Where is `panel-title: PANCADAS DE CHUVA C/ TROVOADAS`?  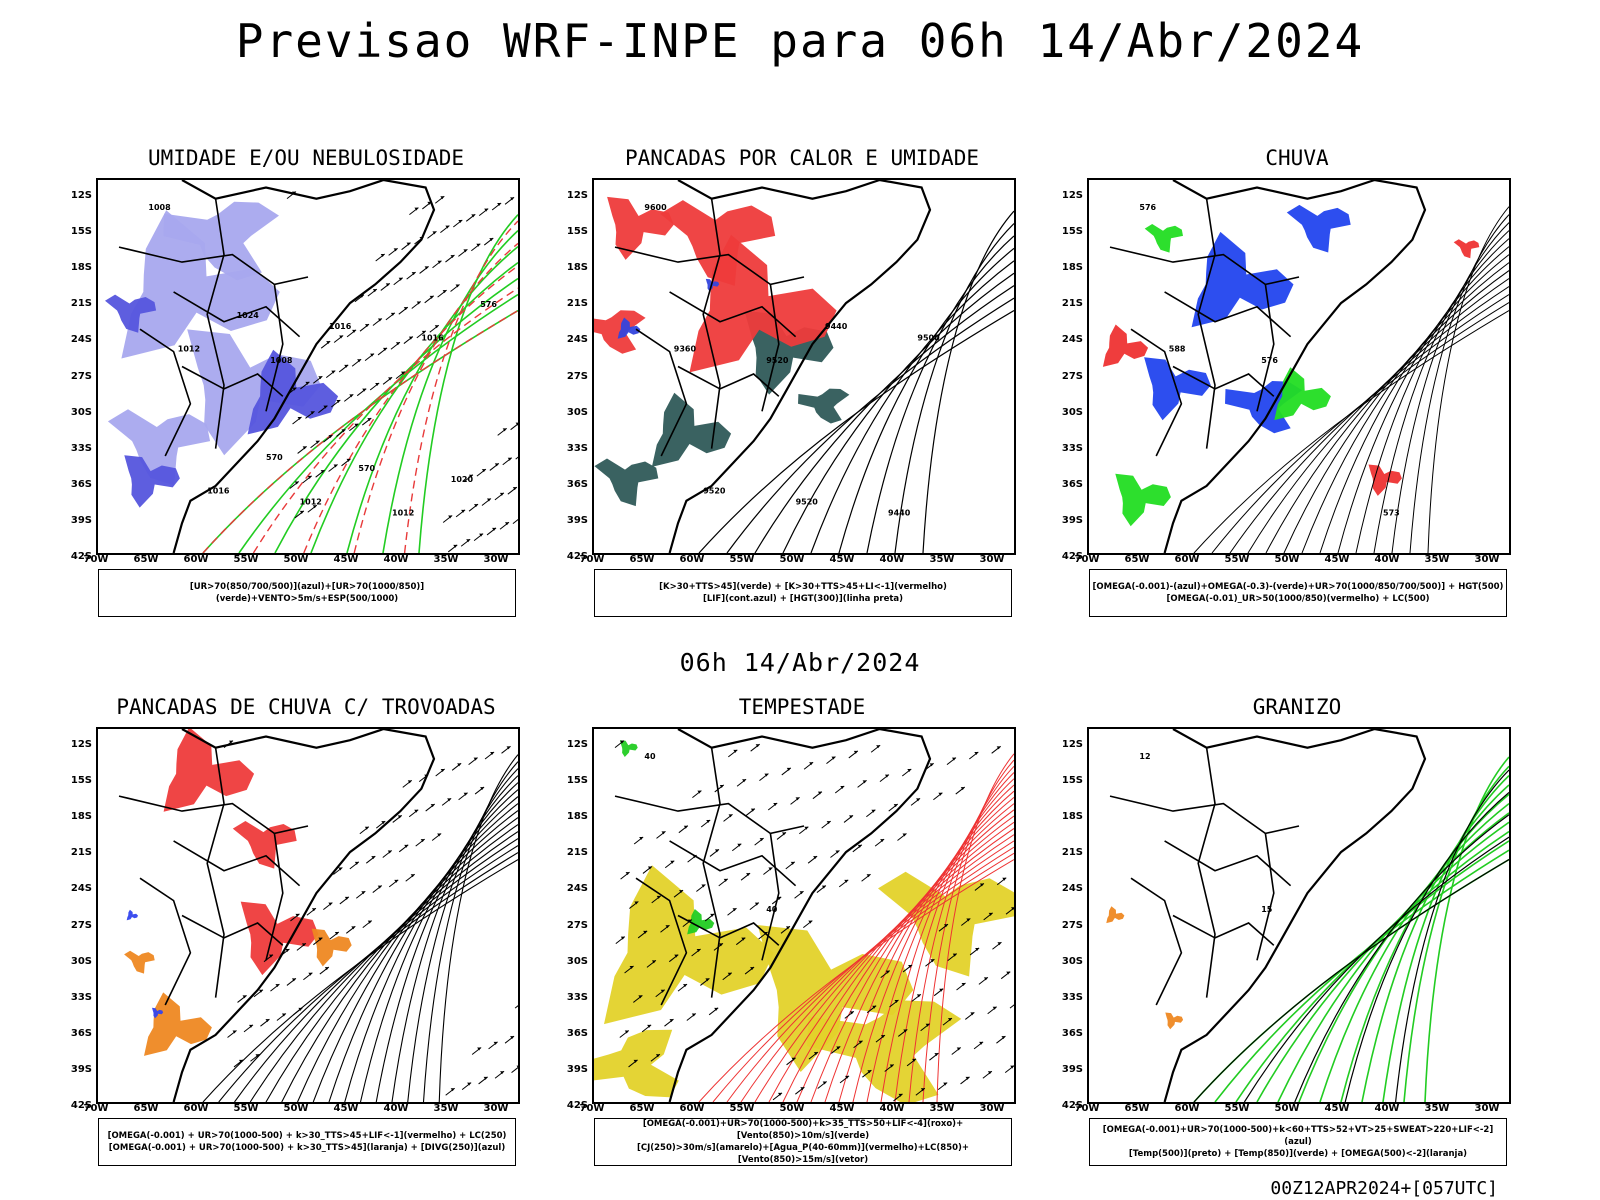 panel-title: PANCADAS DE CHUVA C/ TROVOADAS is located at coordinates (306, 707).